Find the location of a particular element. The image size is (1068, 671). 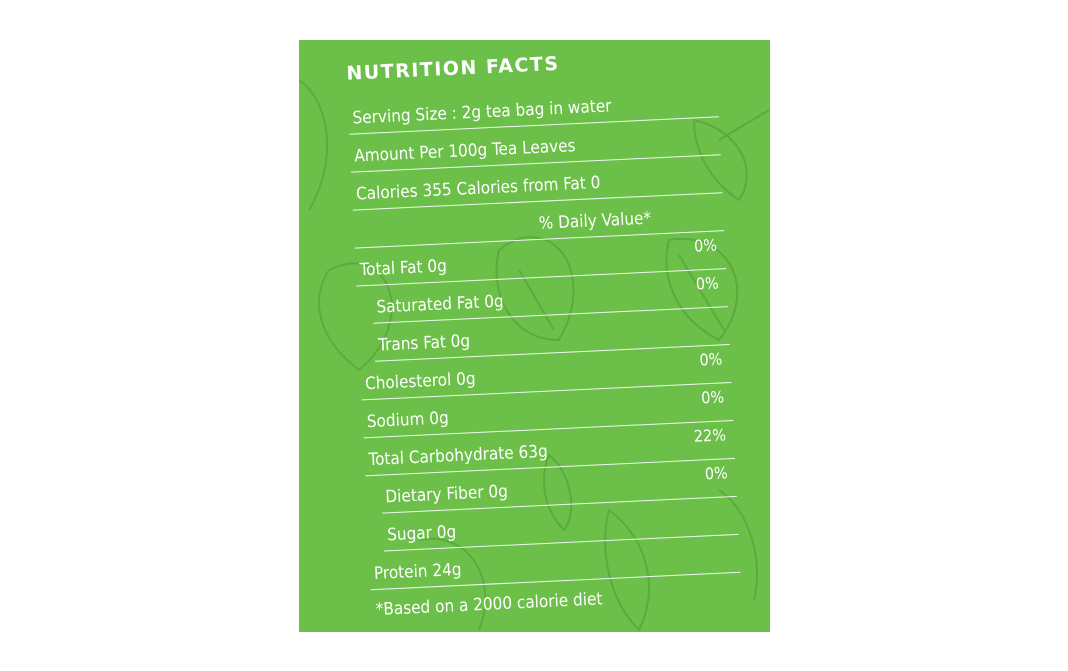

nutrient-name: Total Fat 0g is located at coordinates (403, 268).